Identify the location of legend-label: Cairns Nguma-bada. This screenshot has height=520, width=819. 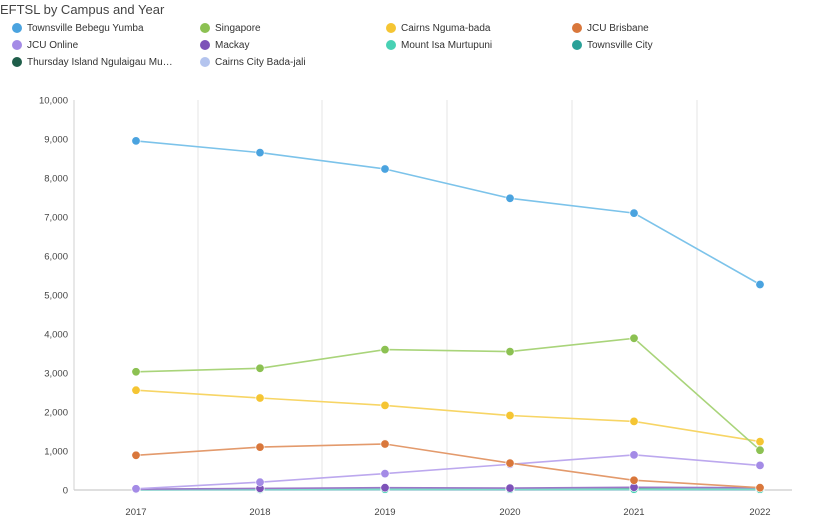
(446, 28).